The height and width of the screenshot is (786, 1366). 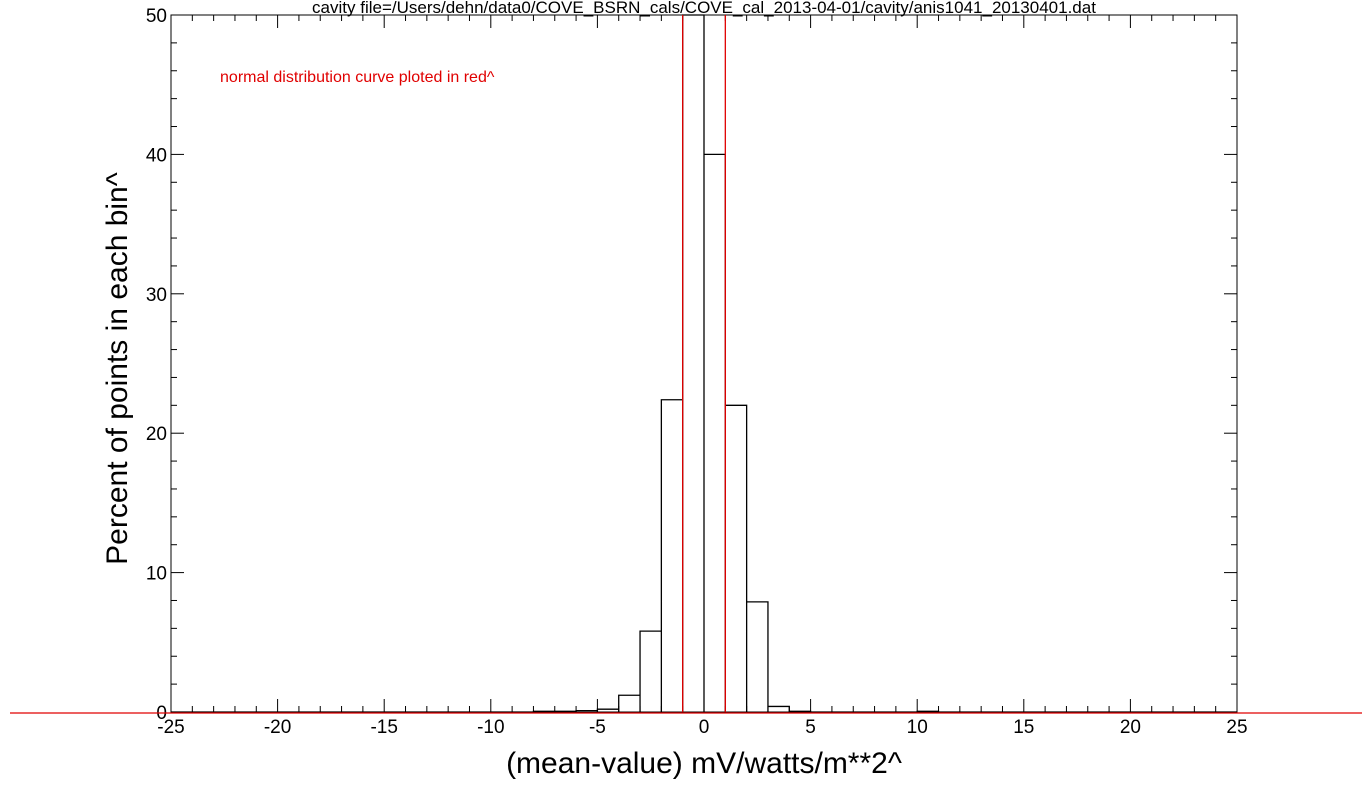 What do you see at coordinates (170, 727) in the screenshot?
I see `x-tick-label: -25` at bounding box center [170, 727].